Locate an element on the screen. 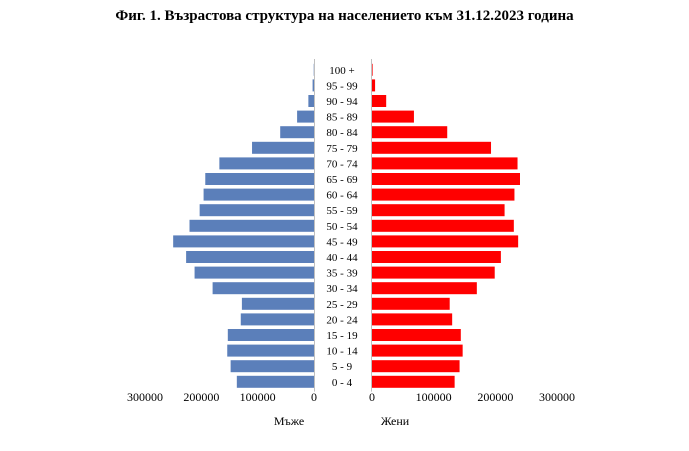  age-group-label: 90 - 94 is located at coordinates (342, 102).